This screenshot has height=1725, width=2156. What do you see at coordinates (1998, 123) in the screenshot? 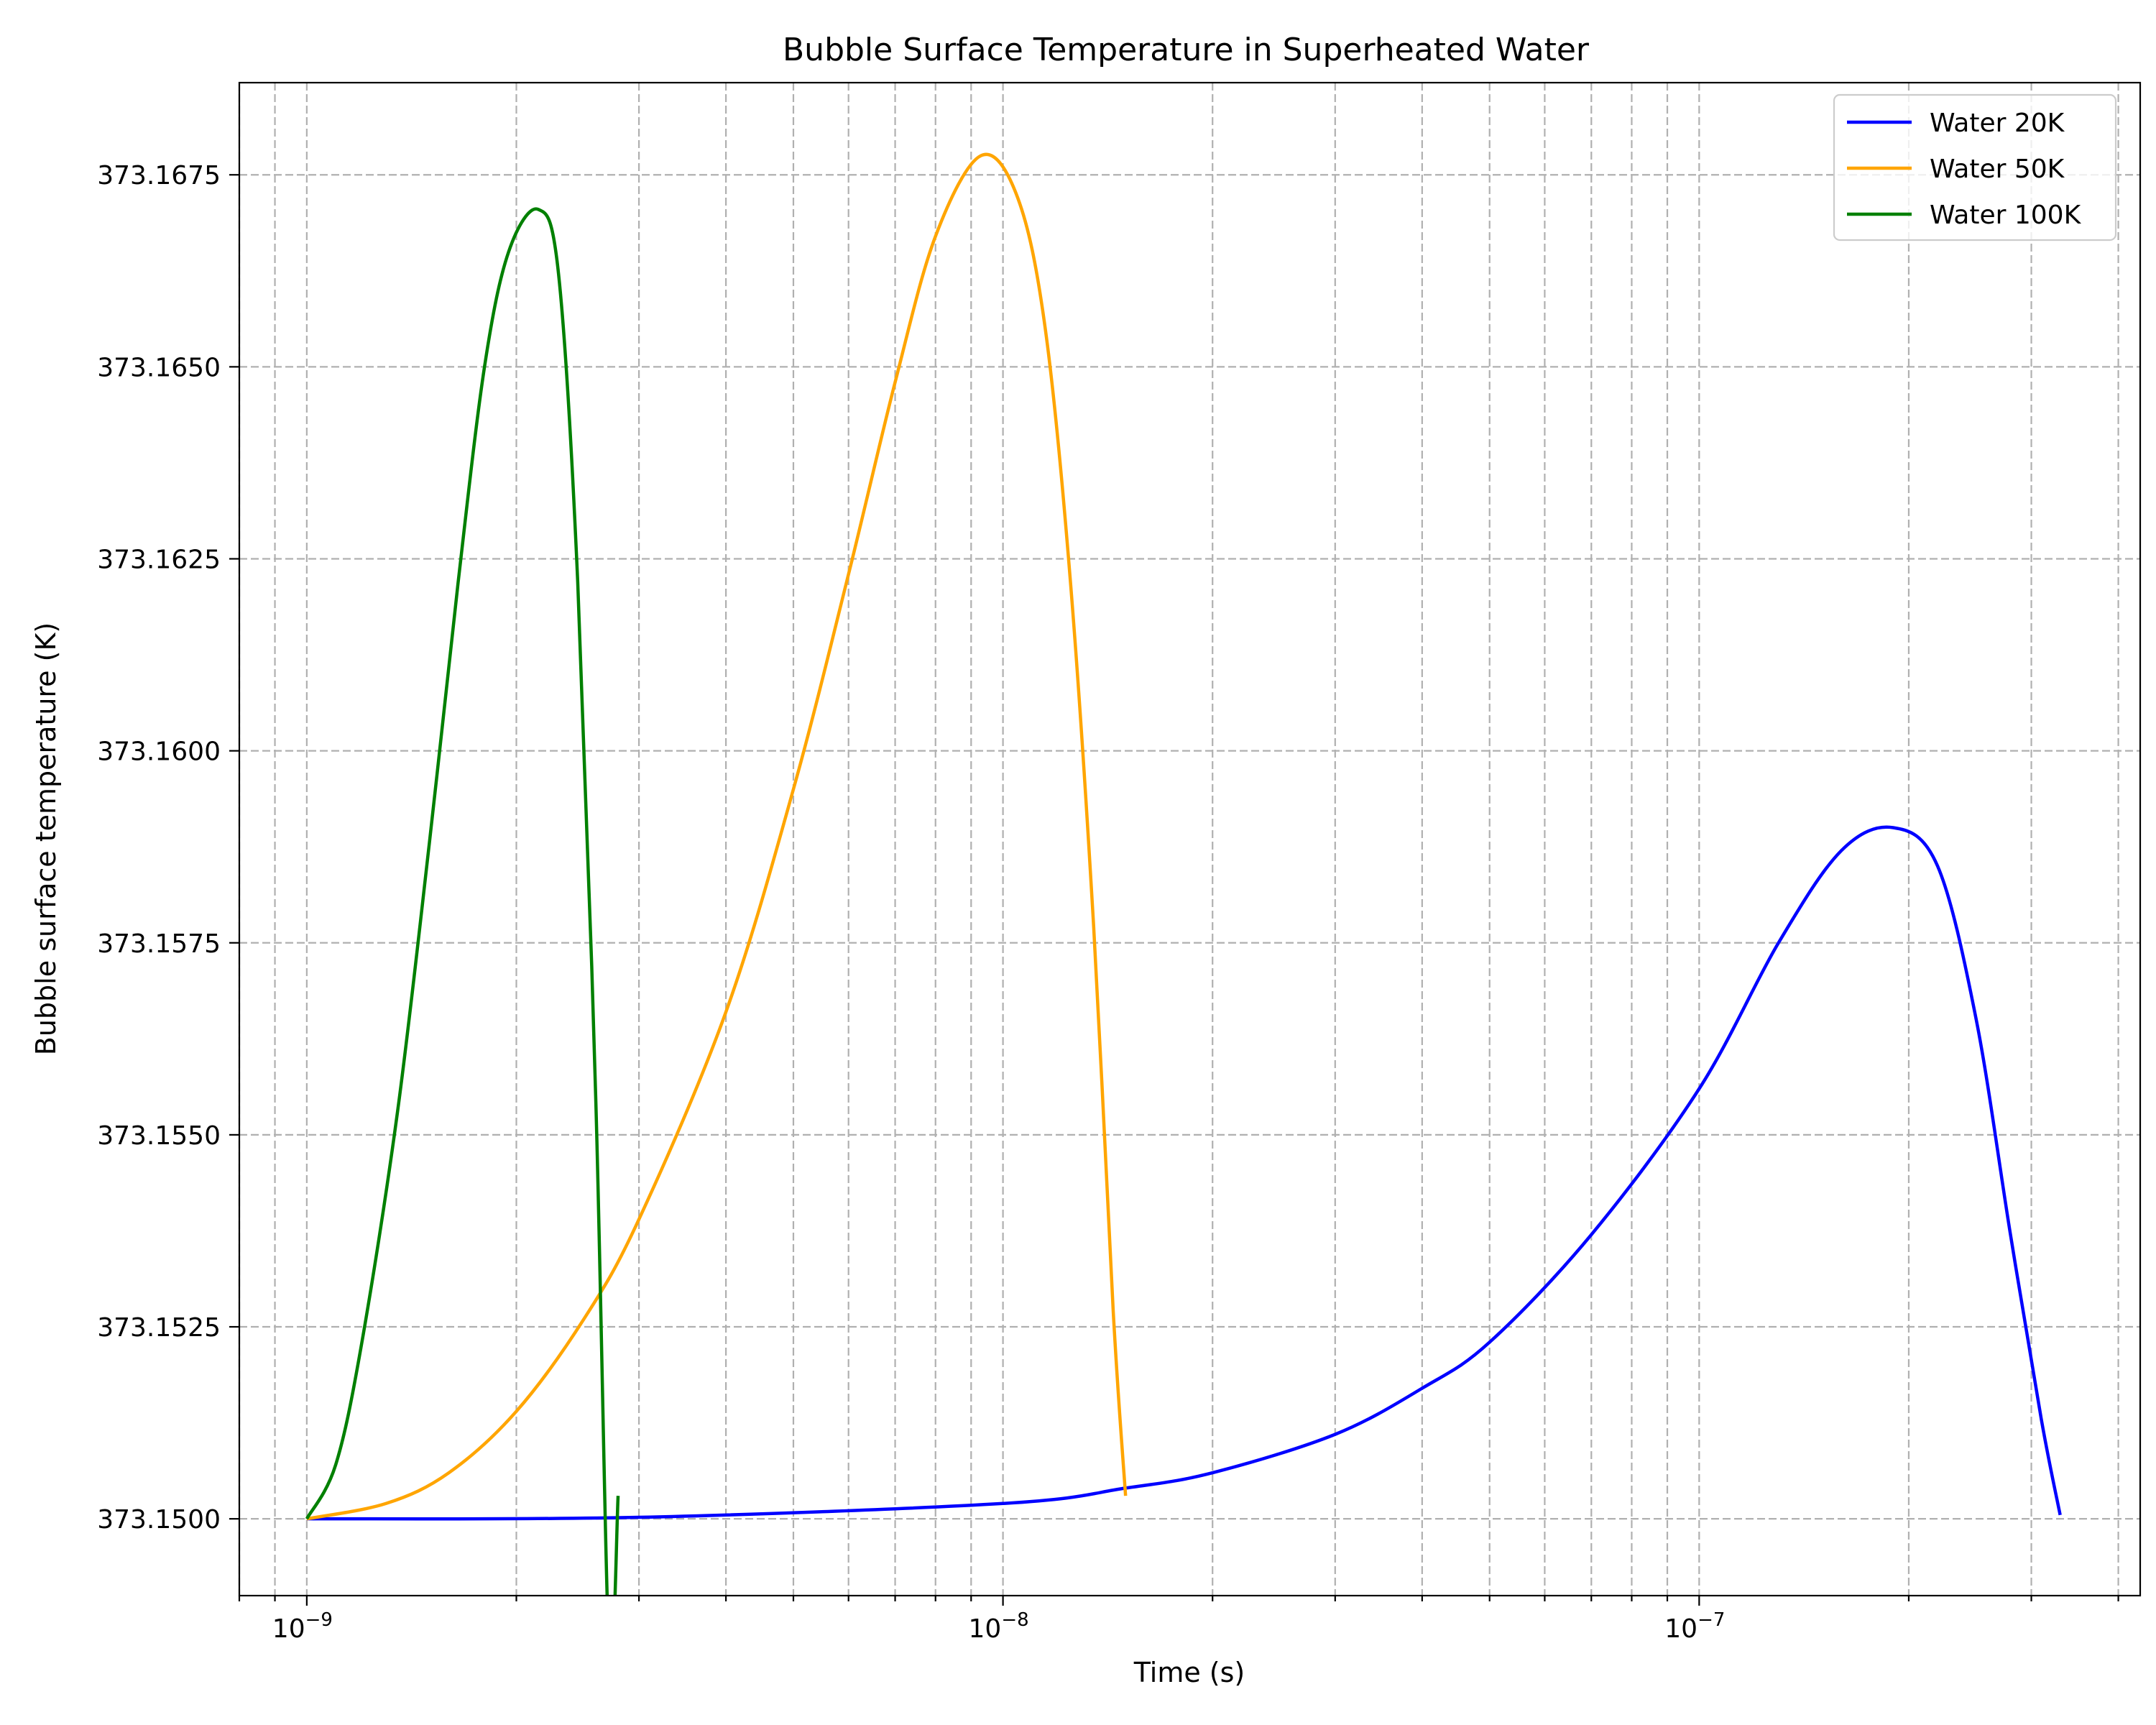
I see `legend-label-water-20k: Water 20K` at bounding box center [1998, 123].